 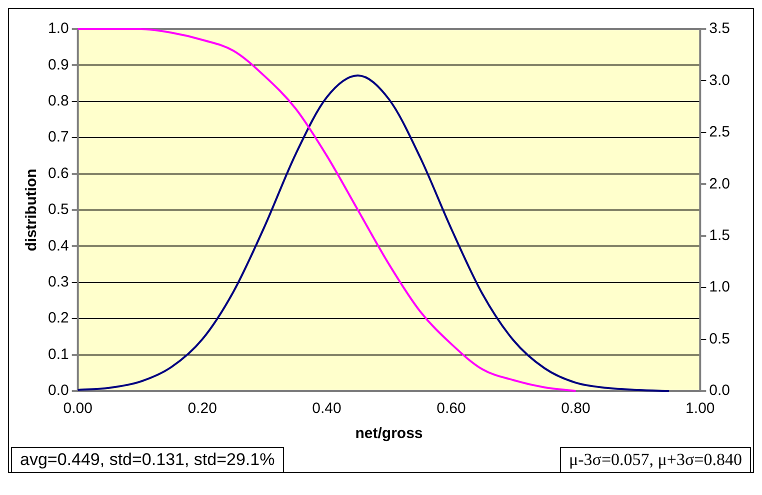 What do you see at coordinates (31, 210) in the screenshot?
I see `y-axis-title: distribution` at bounding box center [31, 210].